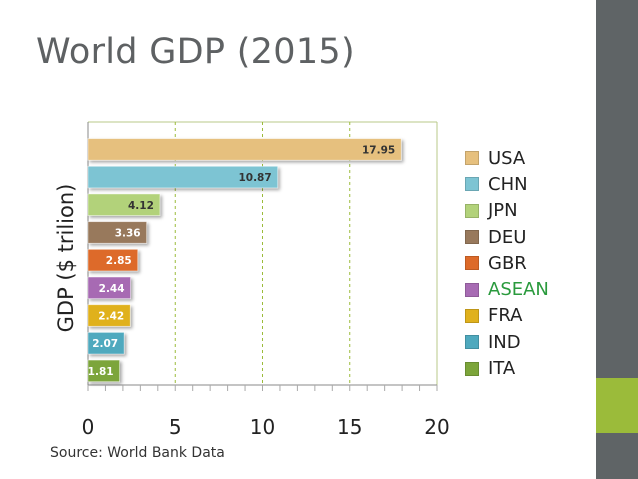  Describe the element at coordinates (128, 233) in the screenshot. I see `bar-value-label: 3.36` at that location.